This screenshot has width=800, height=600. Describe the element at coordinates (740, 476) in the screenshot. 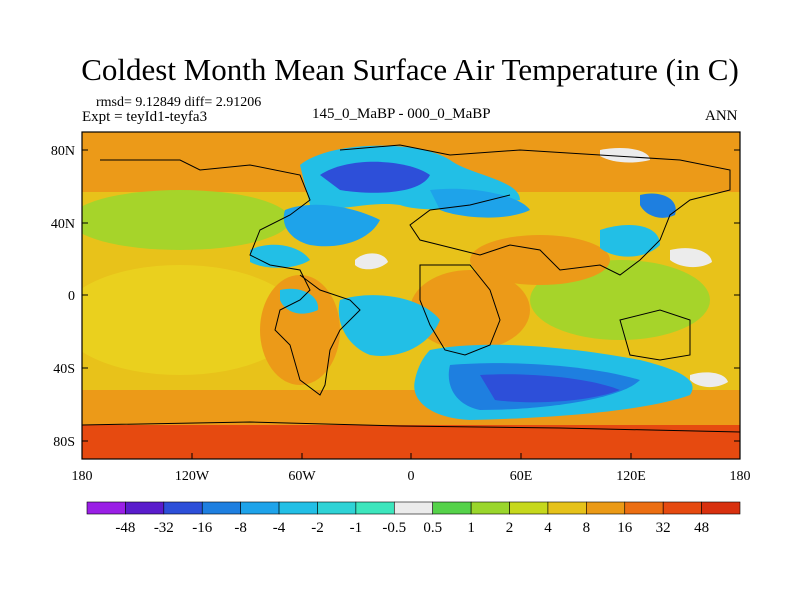

I see `x-label-180e: 180` at that location.